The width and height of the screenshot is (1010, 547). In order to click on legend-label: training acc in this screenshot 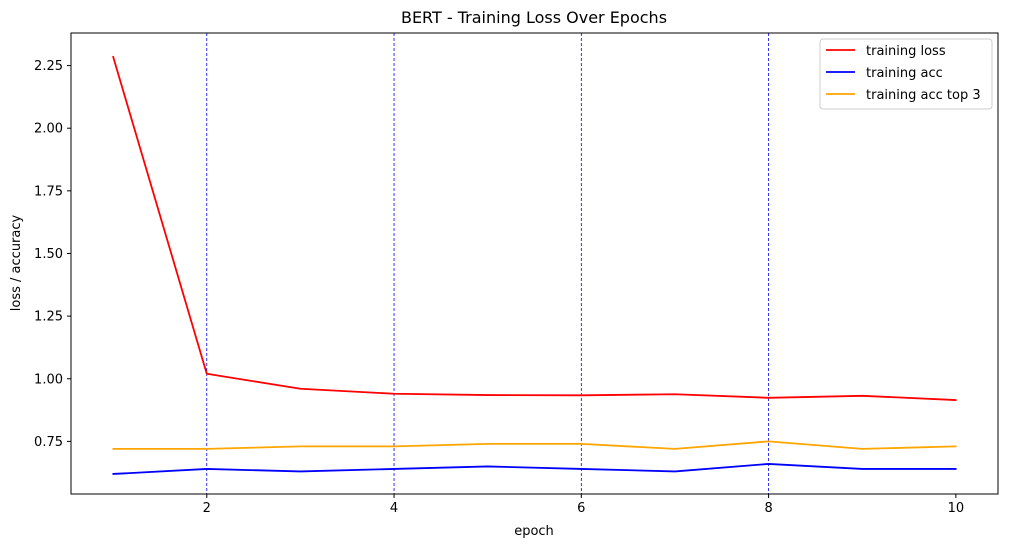, I will do `click(904, 73)`.